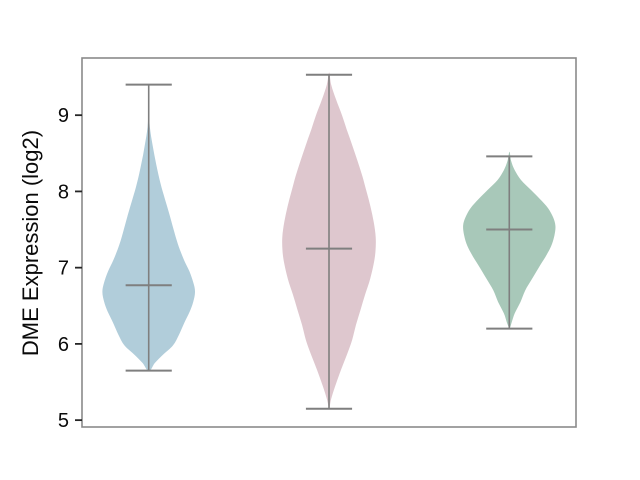 The height and width of the screenshot is (480, 640). What do you see at coordinates (63, 116) in the screenshot?
I see `y-tick-label: 9` at bounding box center [63, 116].